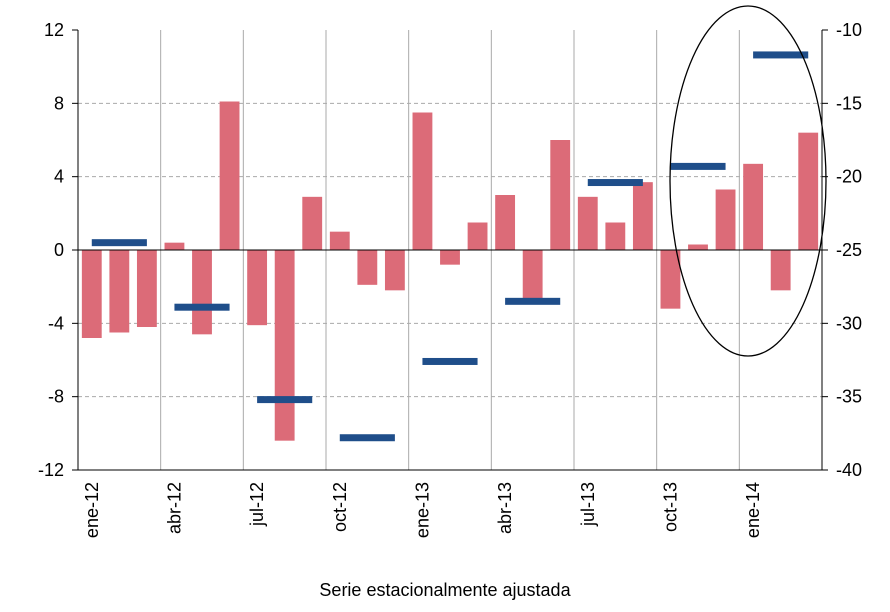 The image size is (890, 612). What do you see at coordinates (422, 510) in the screenshot?
I see `x-tick-label: ene-13` at bounding box center [422, 510].